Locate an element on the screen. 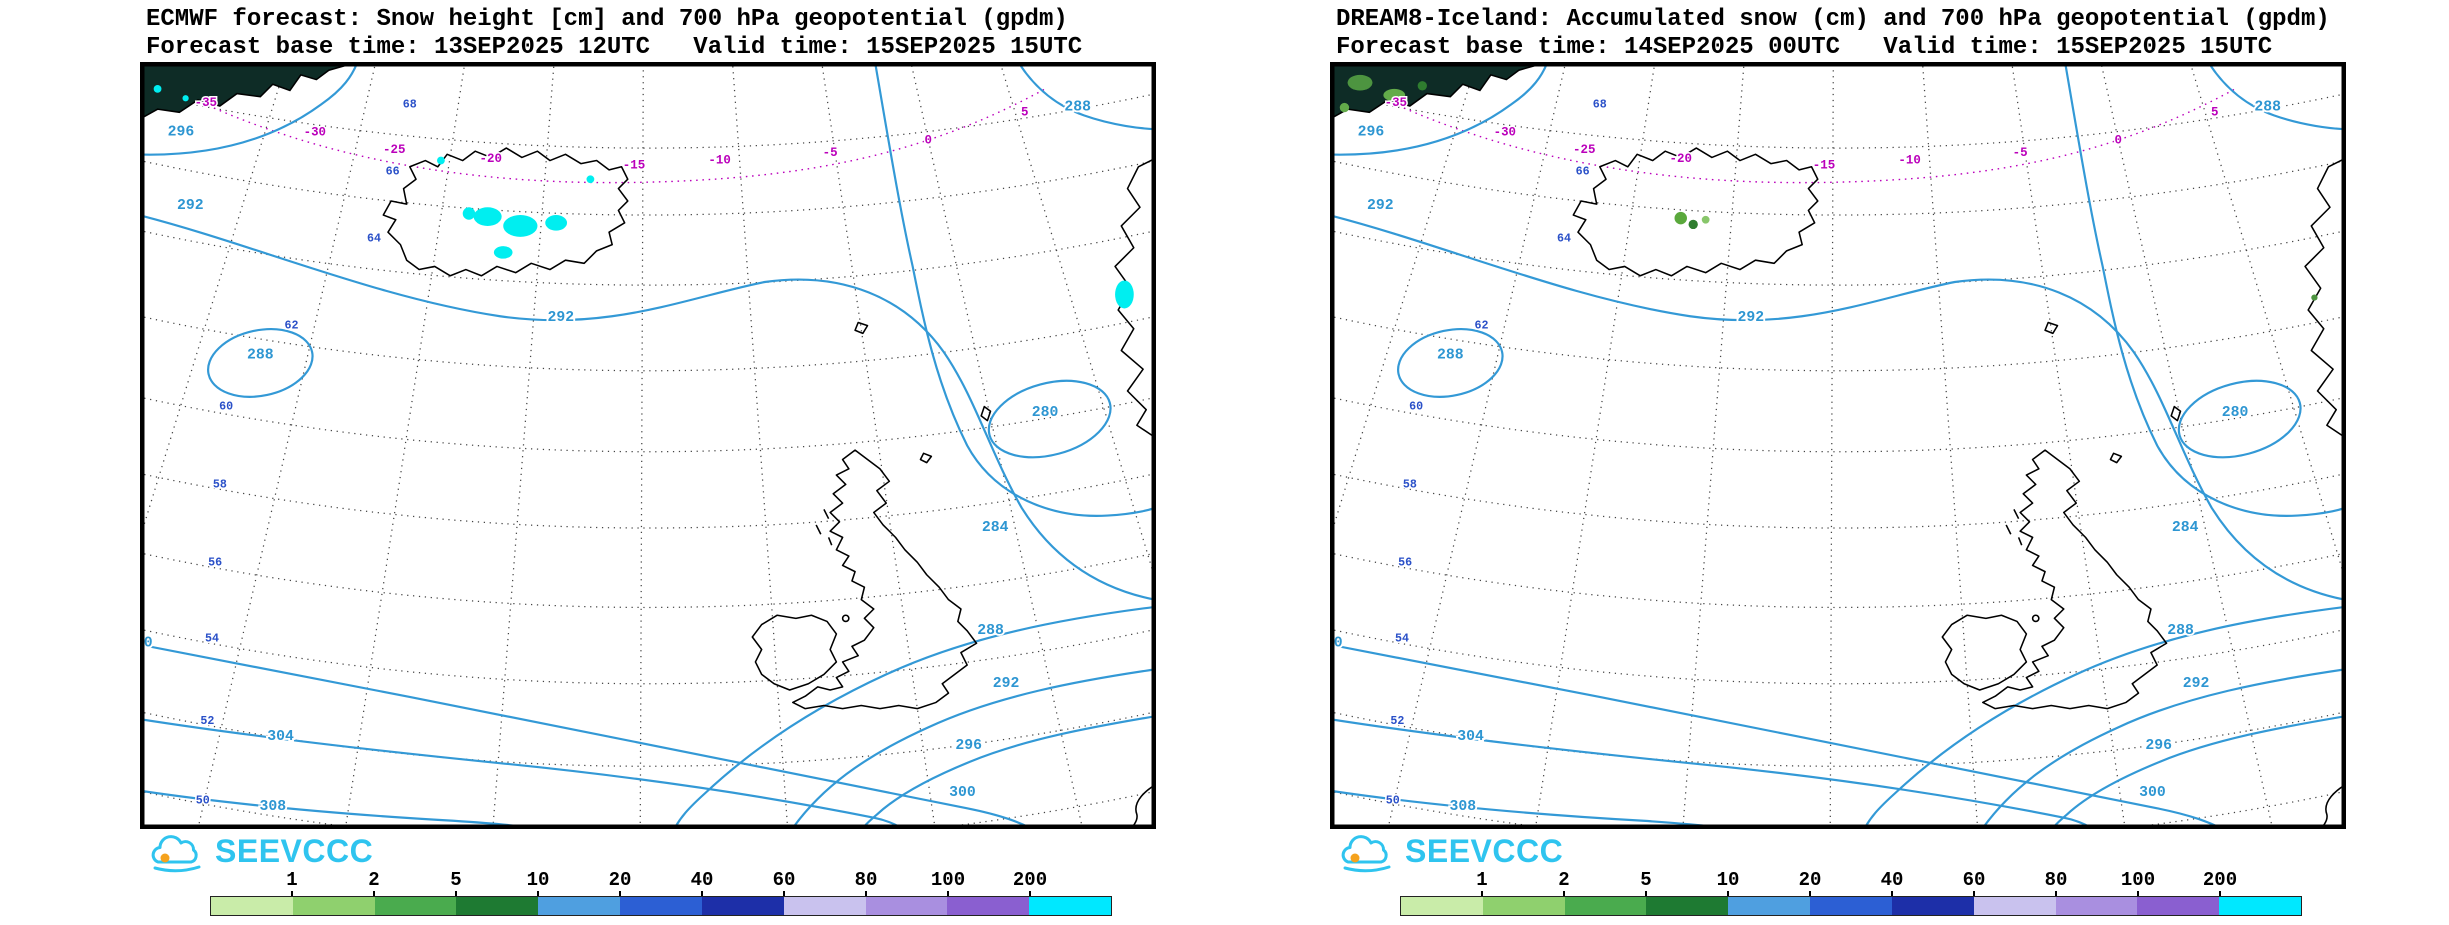 The image size is (2449, 925). geopotential-label: 300 is located at coordinates (2152, 793).